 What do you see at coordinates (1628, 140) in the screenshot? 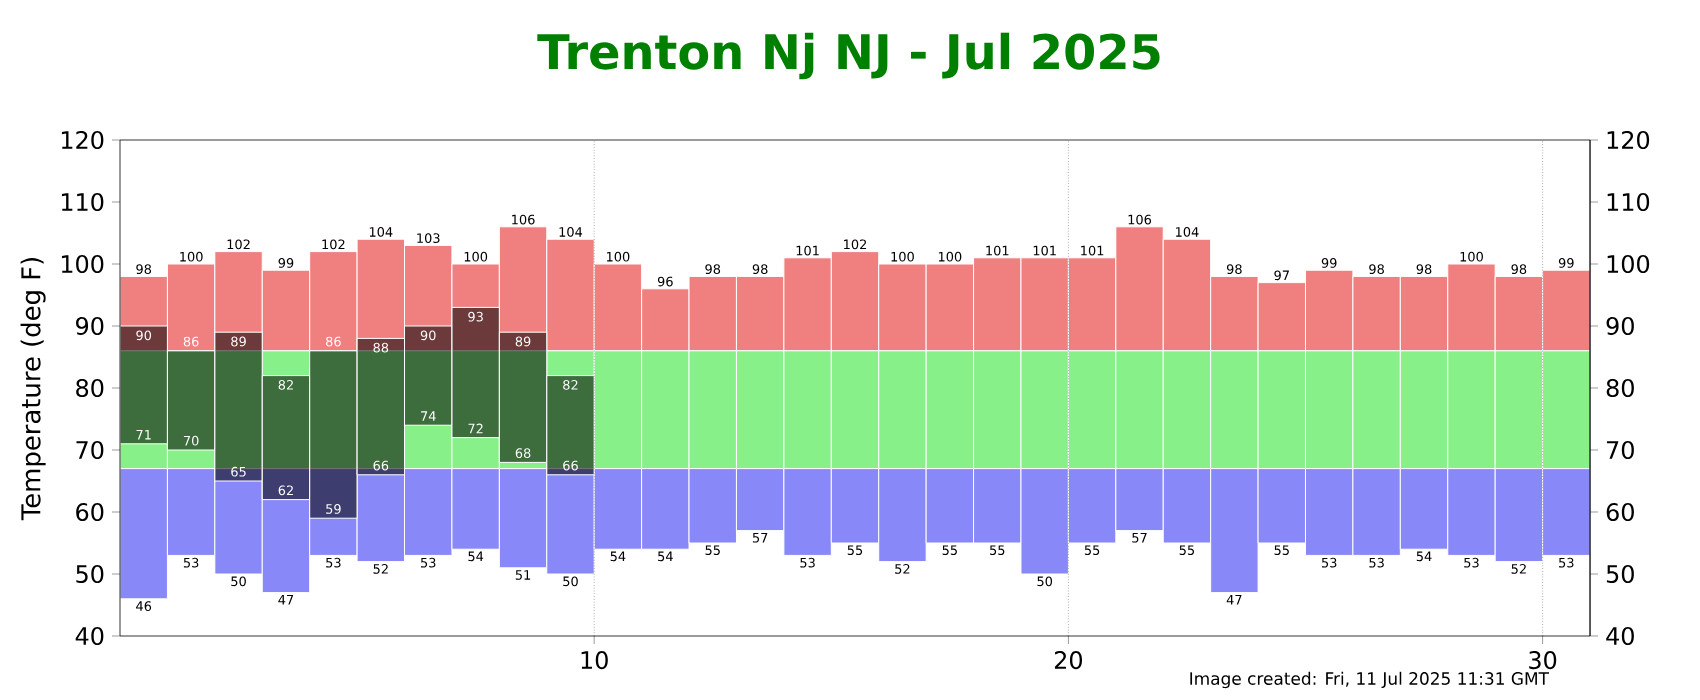
I see `y2-tick-label: 120` at bounding box center [1628, 140].